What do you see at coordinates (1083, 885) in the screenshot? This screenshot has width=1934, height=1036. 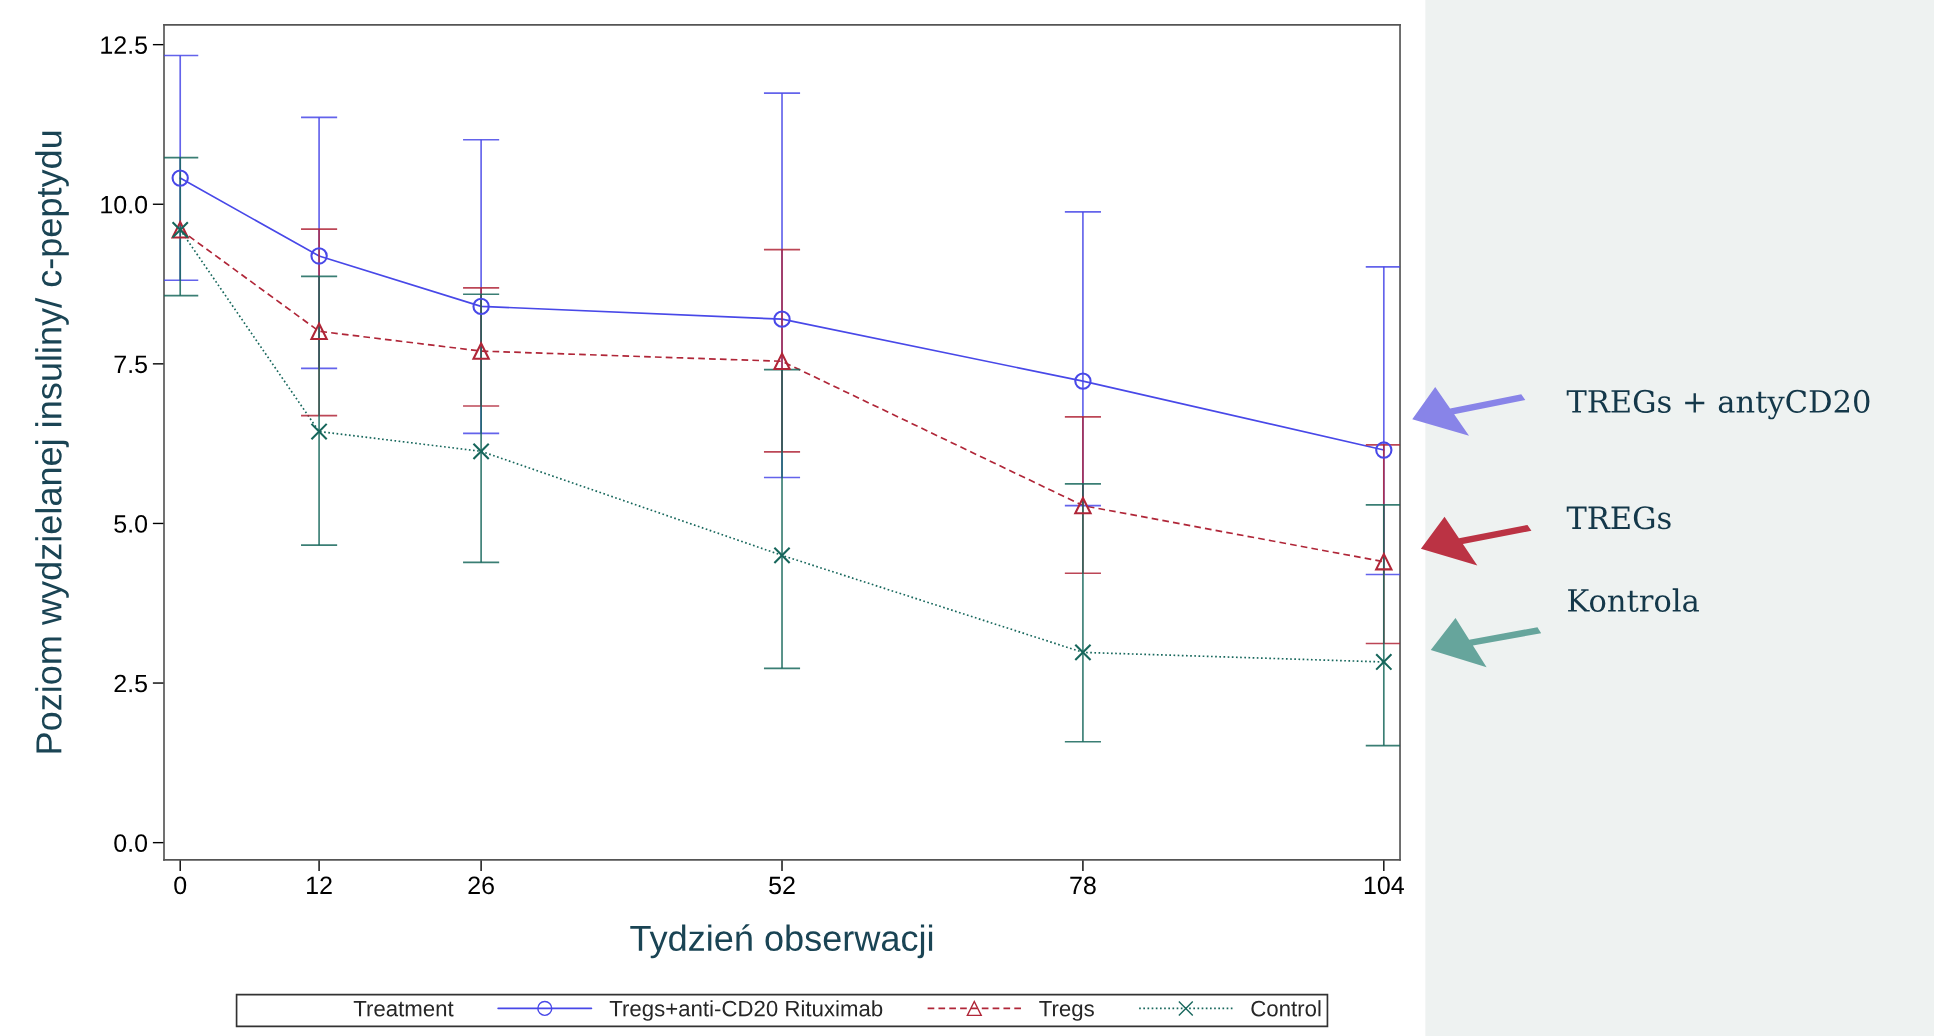 I see `x-tick-label: 78` at bounding box center [1083, 885].